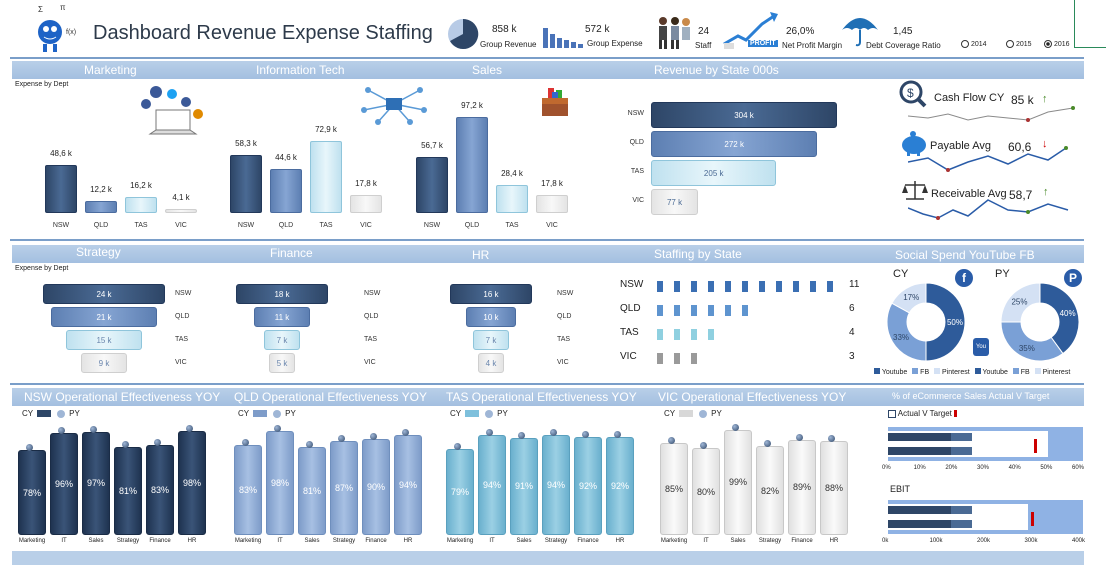  What do you see at coordinates (547, 240) in the screenshot?
I see `divider` at bounding box center [547, 240].